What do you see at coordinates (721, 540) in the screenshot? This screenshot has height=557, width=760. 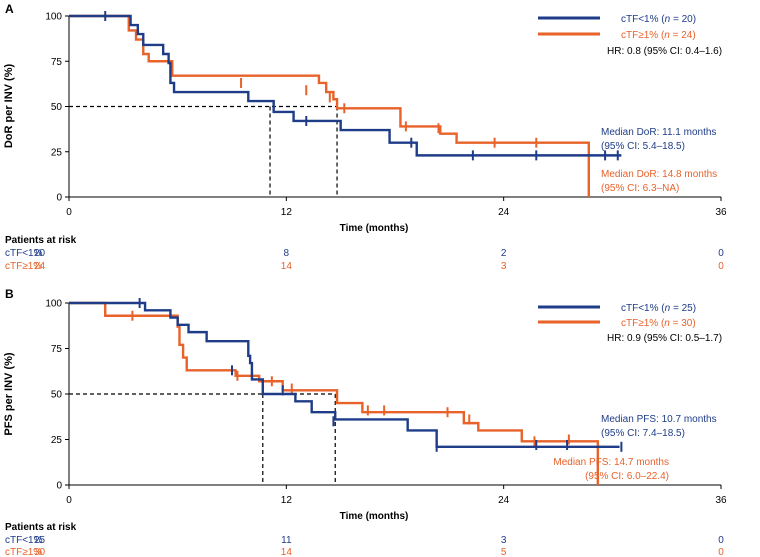 I see `risk-value-low-36-b: 0` at bounding box center [721, 540].